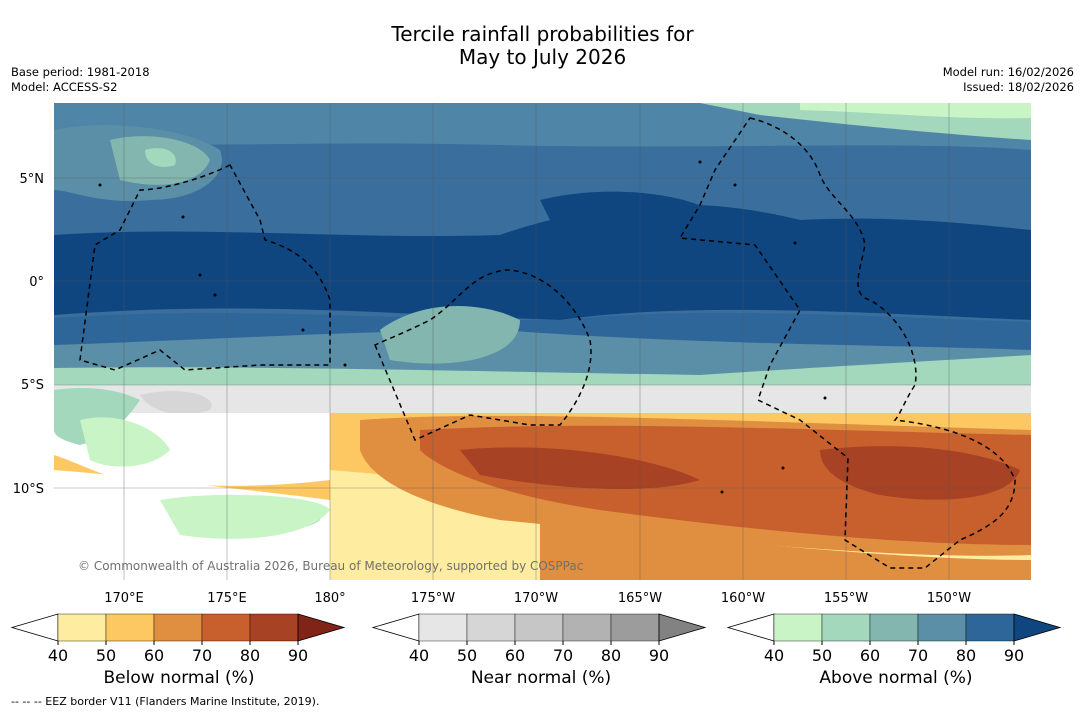 Image resolution: width=1085 pixels, height=713 pixels. What do you see at coordinates (227, 598) in the screenshot?
I see `lon-label: 175°E` at bounding box center [227, 598].